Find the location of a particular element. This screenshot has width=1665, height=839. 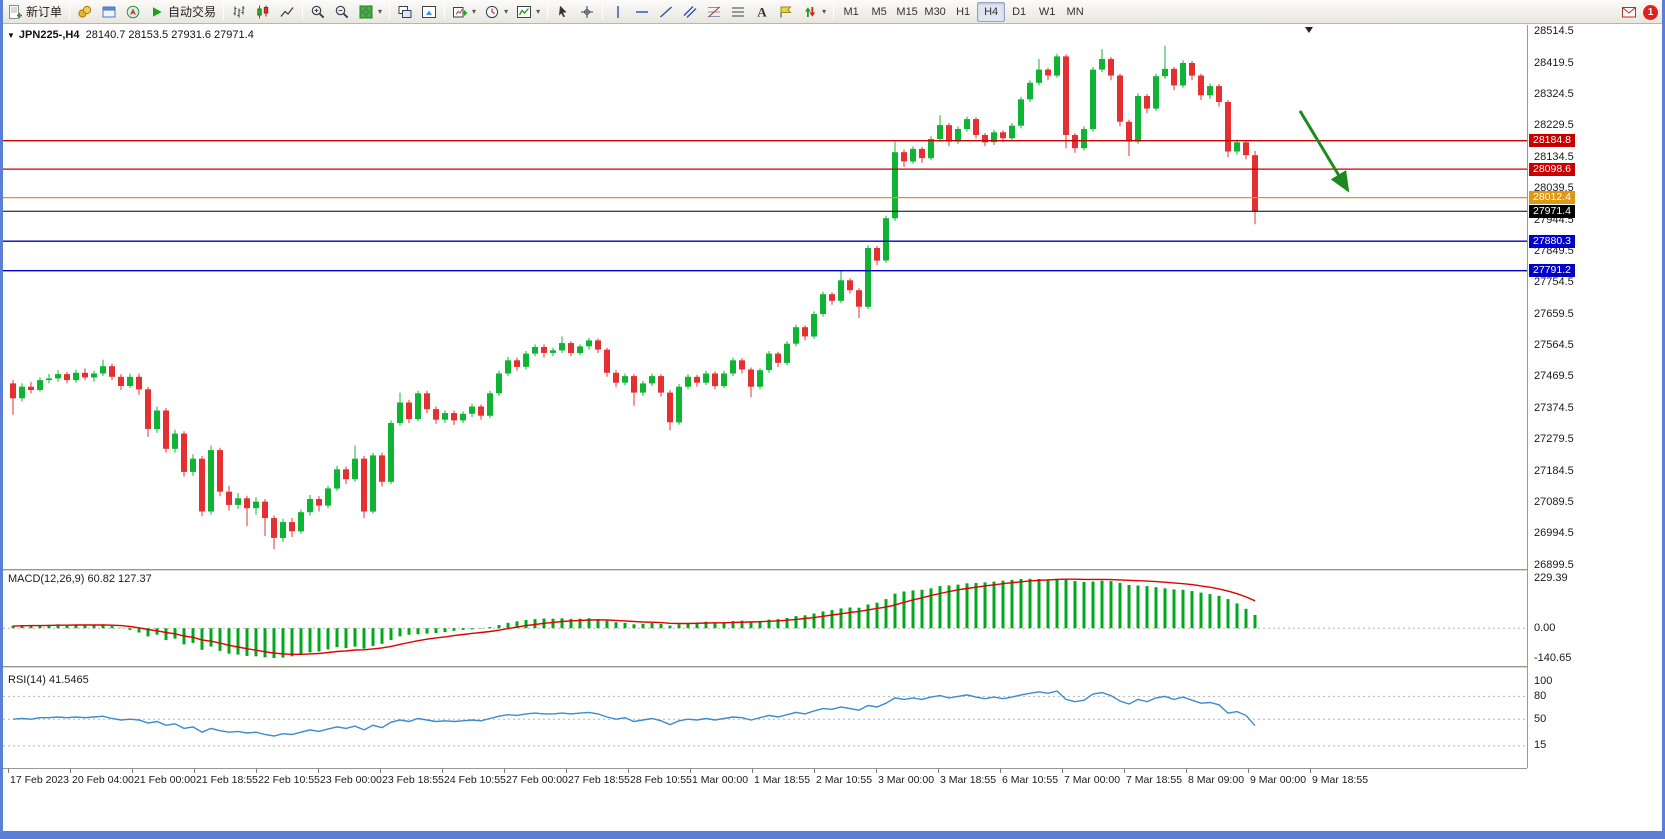

trendline-button is located at coordinates (666, 12).